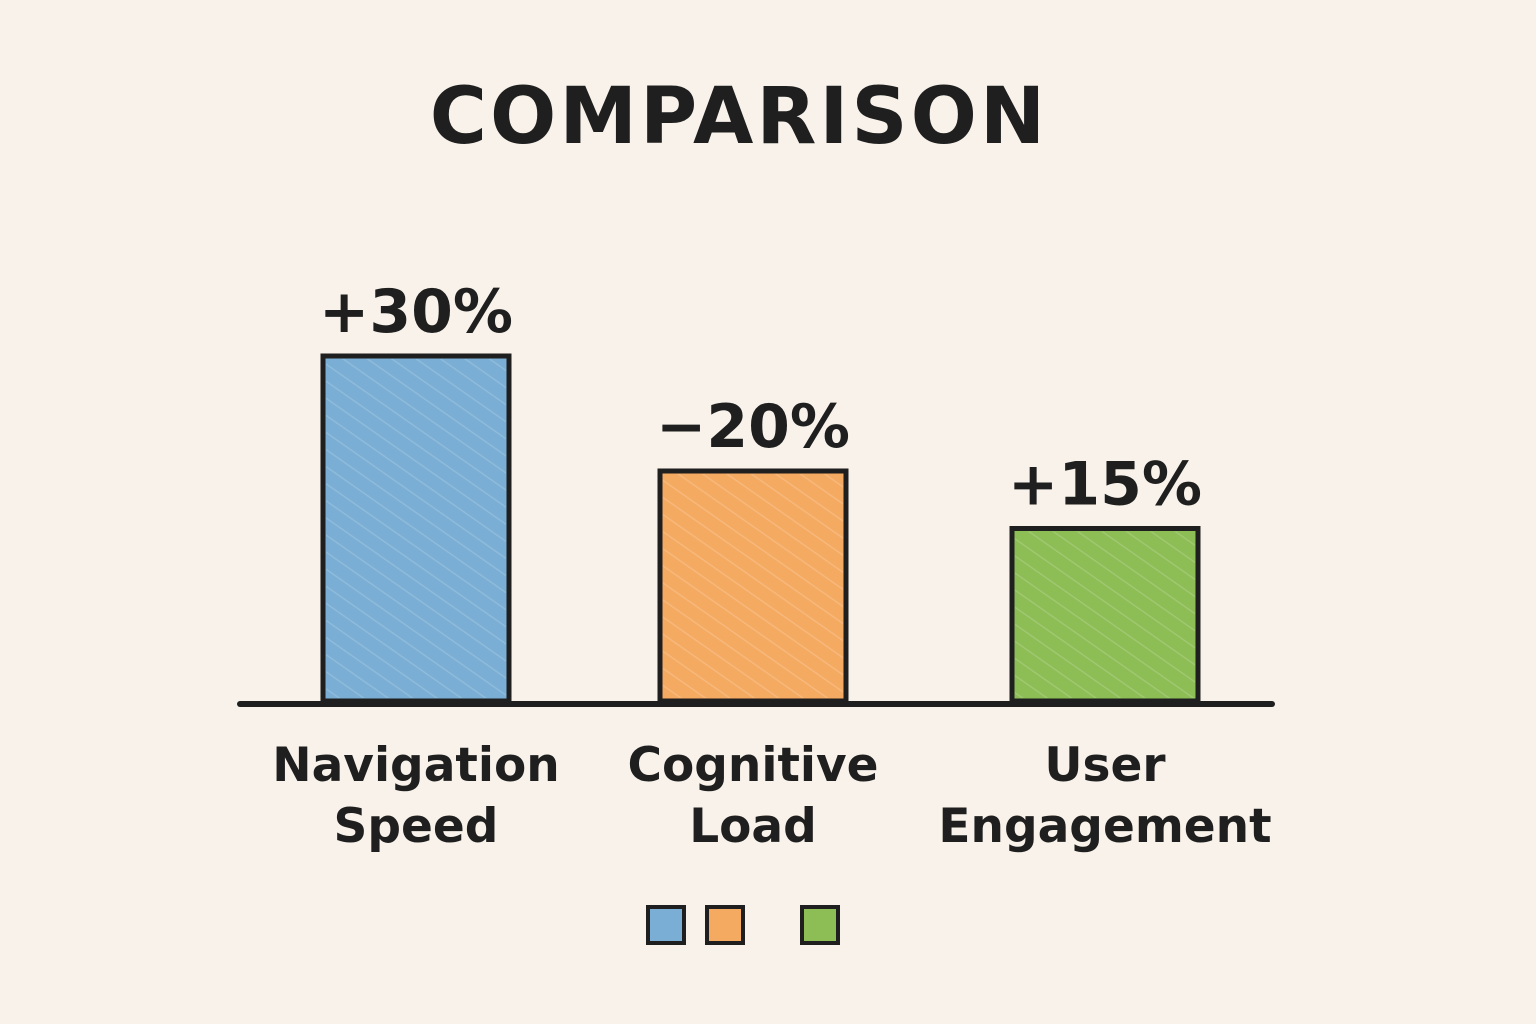 Image resolution: width=1536 pixels, height=1024 pixels. What do you see at coordinates (753, 427) in the screenshot?
I see `data-label-2: −20%` at bounding box center [753, 427].